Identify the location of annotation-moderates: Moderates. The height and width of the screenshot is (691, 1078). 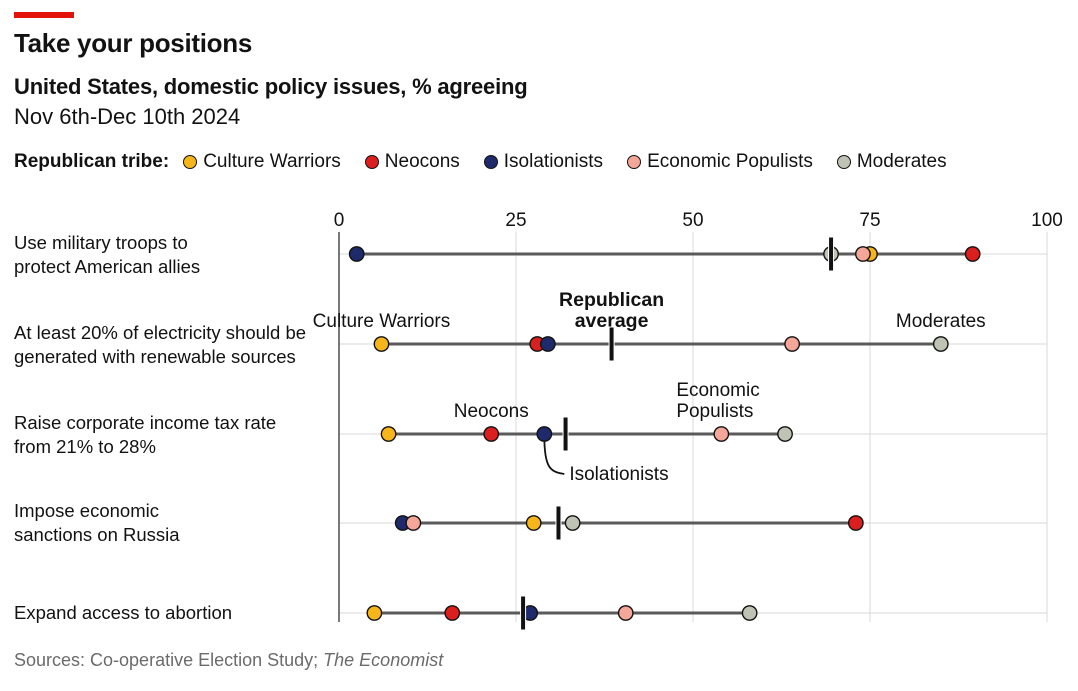
(941, 321).